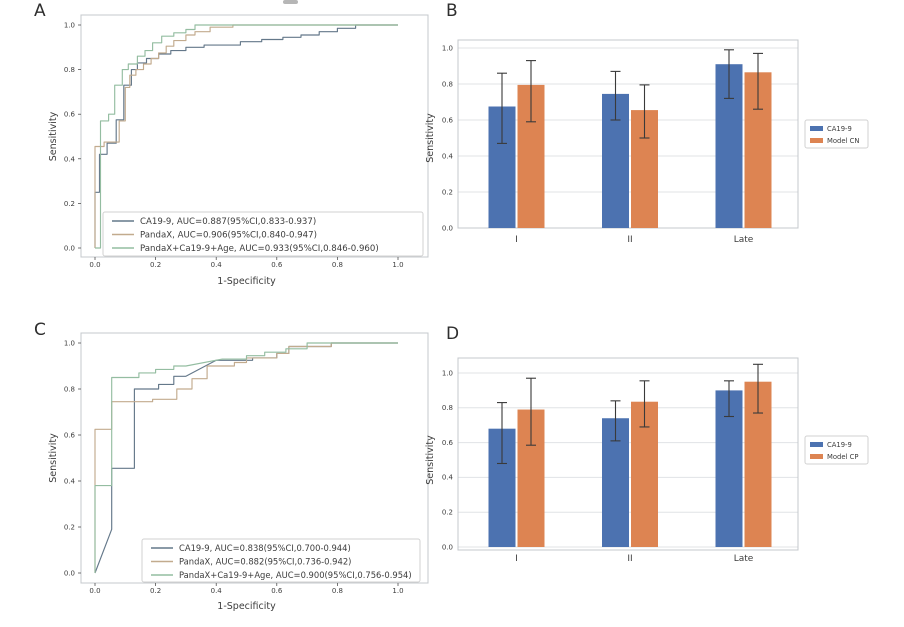  What do you see at coordinates (265, 548) in the screenshot?
I see `legend-entry-label: CA19-9, AUC=0.838(95%CI,0.700-0.944)` at bounding box center [265, 548].